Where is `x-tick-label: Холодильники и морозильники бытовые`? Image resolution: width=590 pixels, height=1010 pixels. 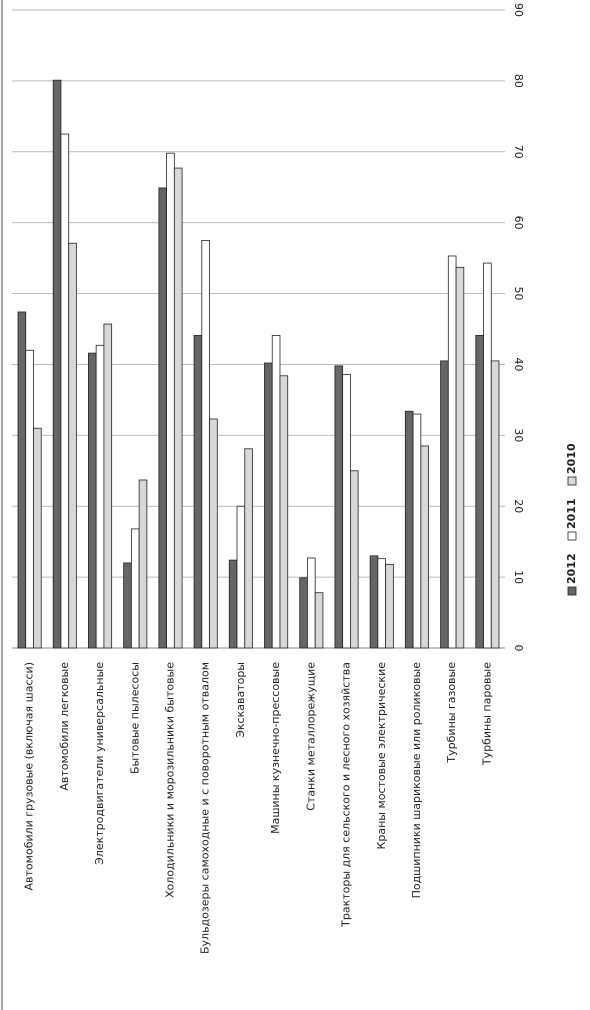
x-tick-label: Холодильники и морозильники бытовые is located at coordinates (169, 780).